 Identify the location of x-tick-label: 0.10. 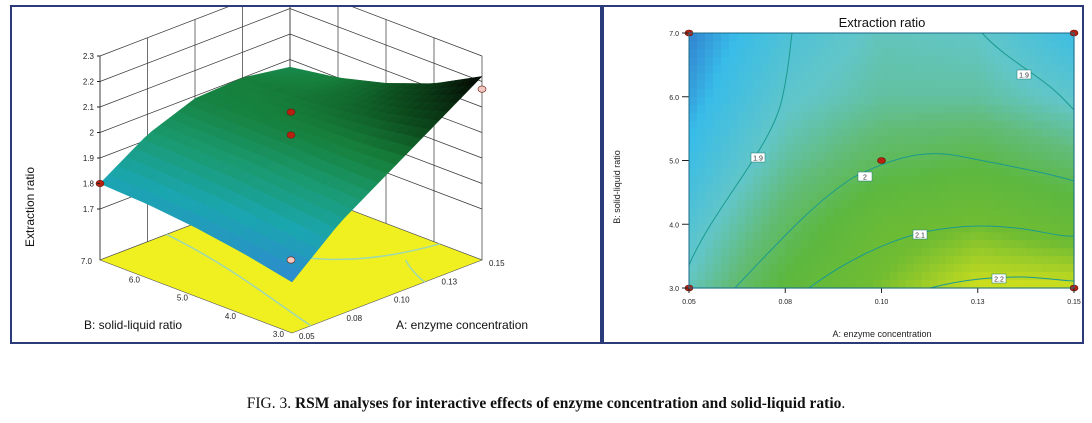
(882, 302).